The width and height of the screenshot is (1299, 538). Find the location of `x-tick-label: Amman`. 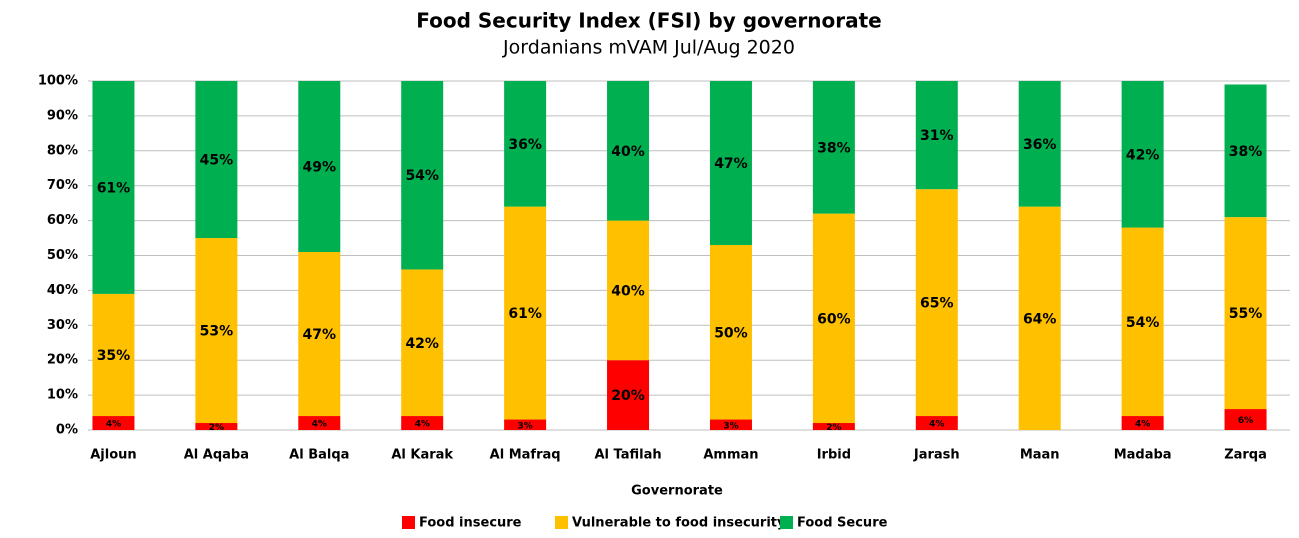

x-tick-label: Amman is located at coordinates (730, 455).